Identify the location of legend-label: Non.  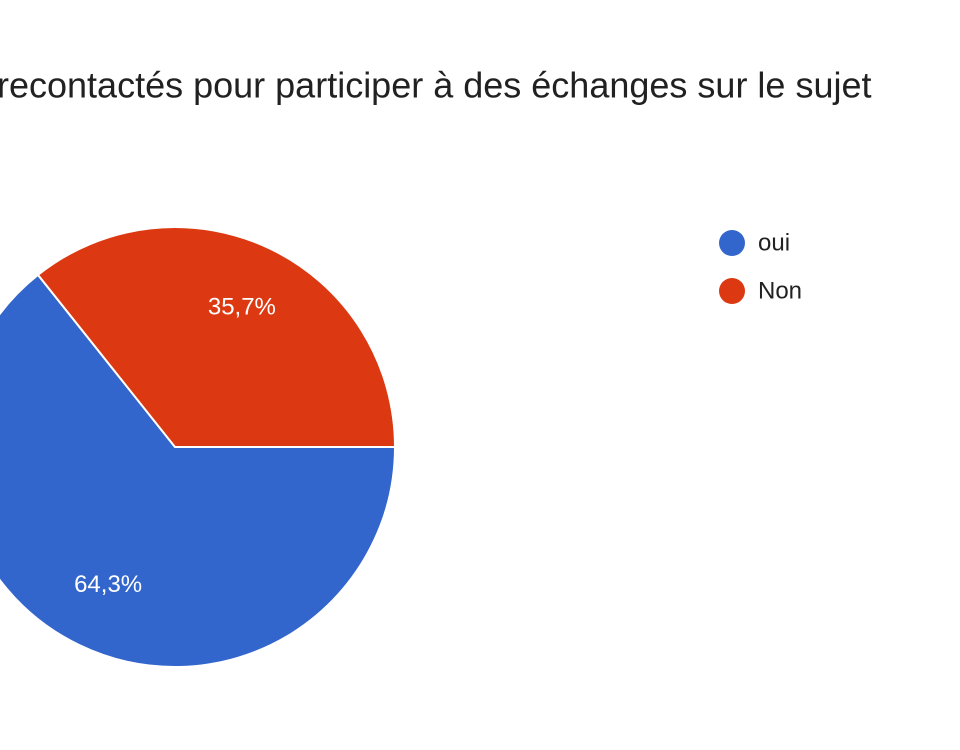
(780, 290).